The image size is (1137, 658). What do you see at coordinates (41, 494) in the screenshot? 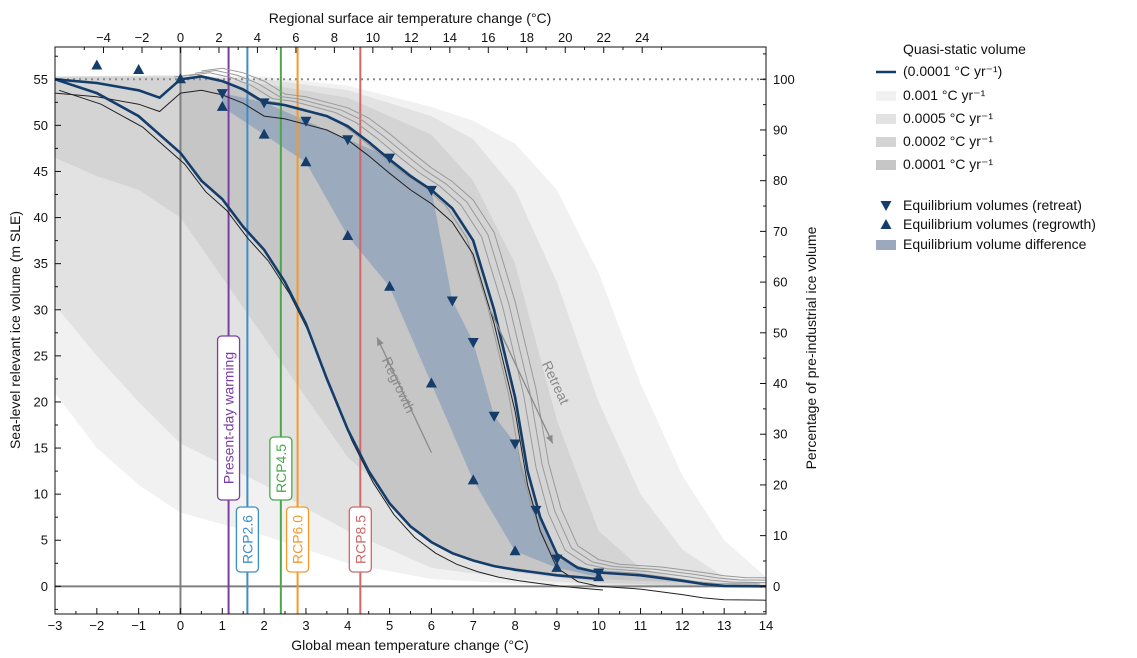
I see `y-tick-label: 10` at bounding box center [41, 494].